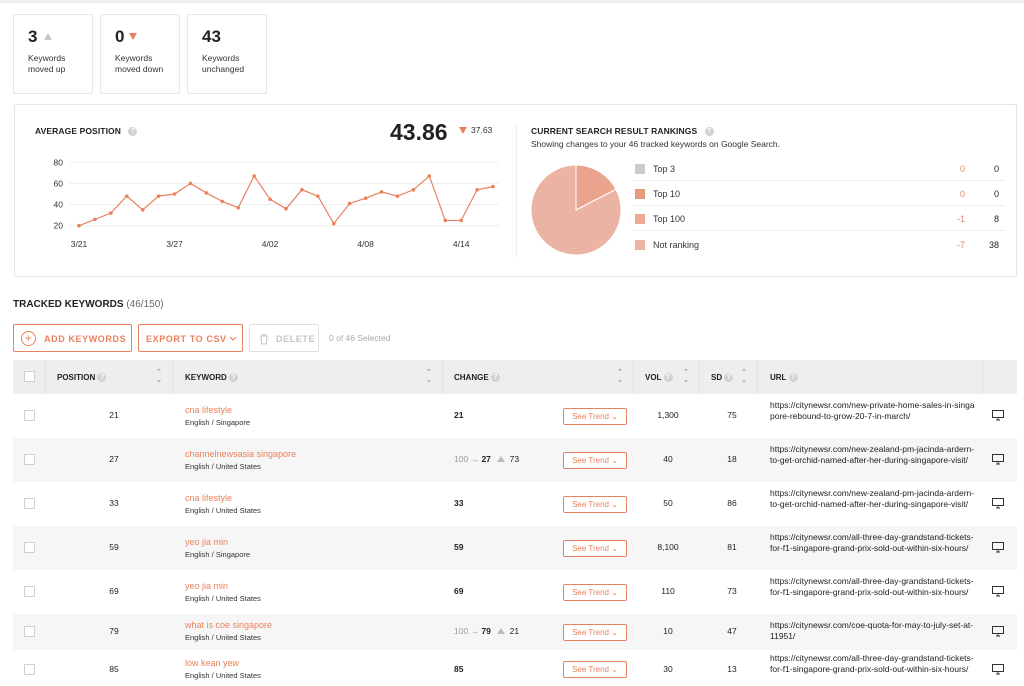 This screenshot has height=686, width=1024. I want to click on rankings-pie-chart, so click(576, 210).